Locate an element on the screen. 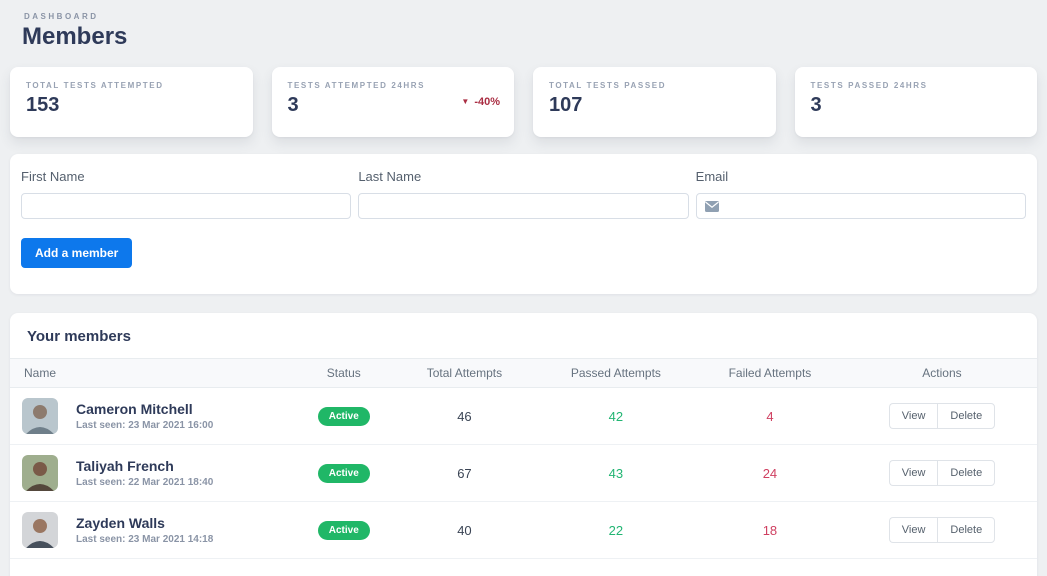 The height and width of the screenshot is (576, 1047). column-header-name: Name is located at coordinates (154, 373).